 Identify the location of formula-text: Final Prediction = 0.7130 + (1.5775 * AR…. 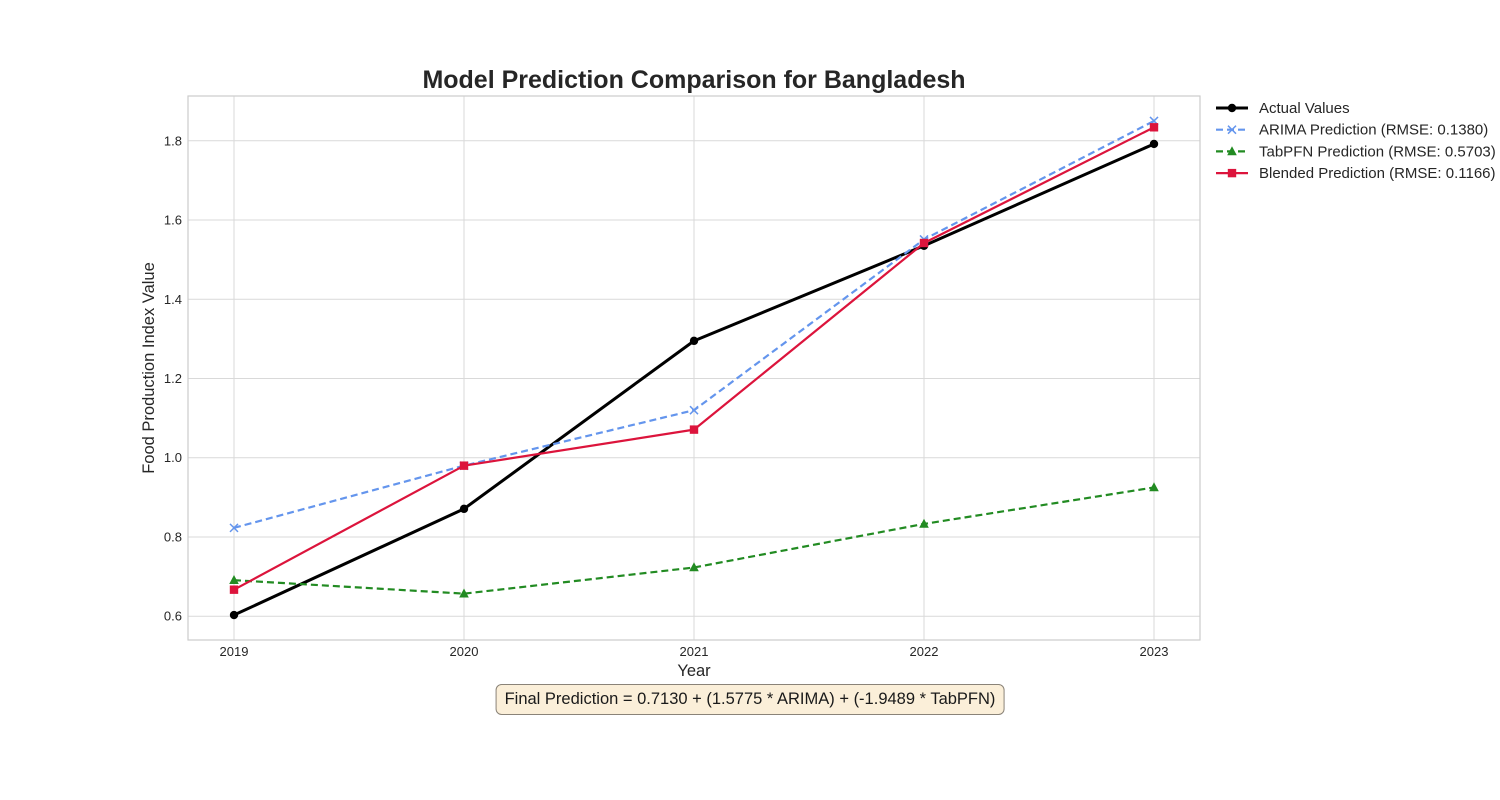
(750, 699).